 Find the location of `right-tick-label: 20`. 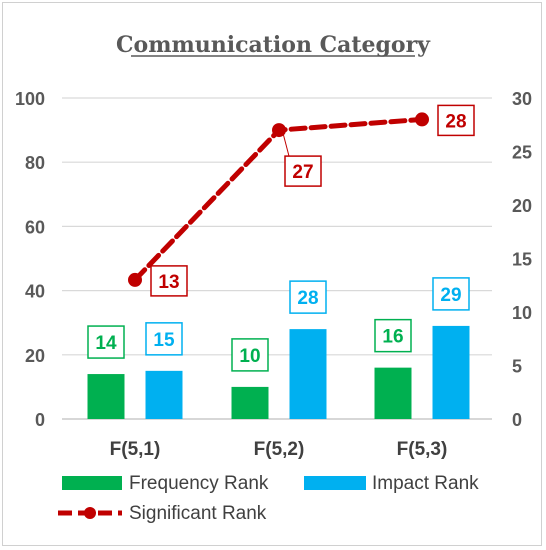

right-tick-label: 20 is located at coordinates (522, 206).